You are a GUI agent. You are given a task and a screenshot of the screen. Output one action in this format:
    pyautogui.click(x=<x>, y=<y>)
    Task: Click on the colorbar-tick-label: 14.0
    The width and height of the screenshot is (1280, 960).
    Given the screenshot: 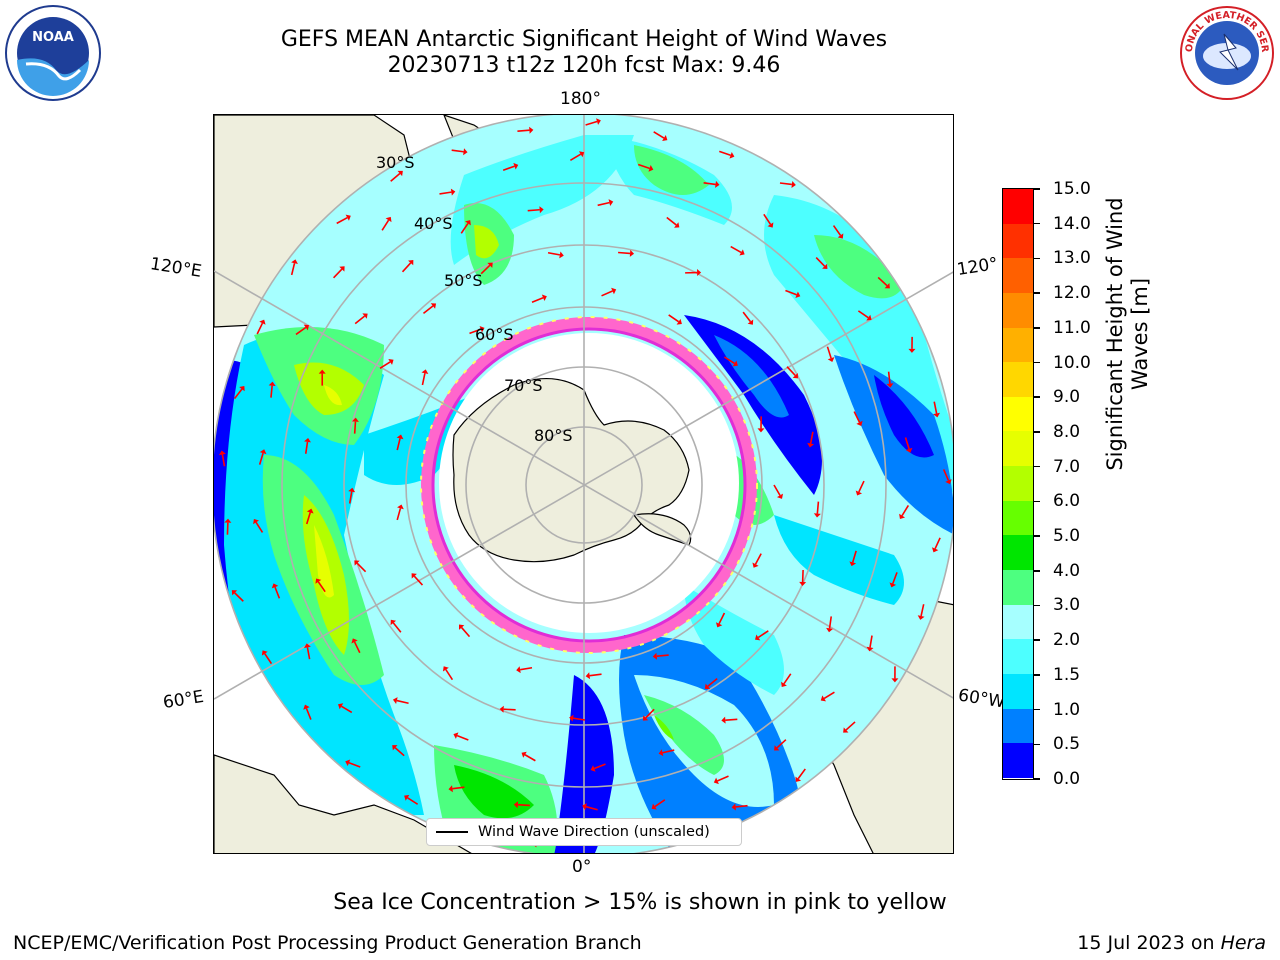 What is the action you would take?
    pyautogui.click(x=1072, y=223)
    